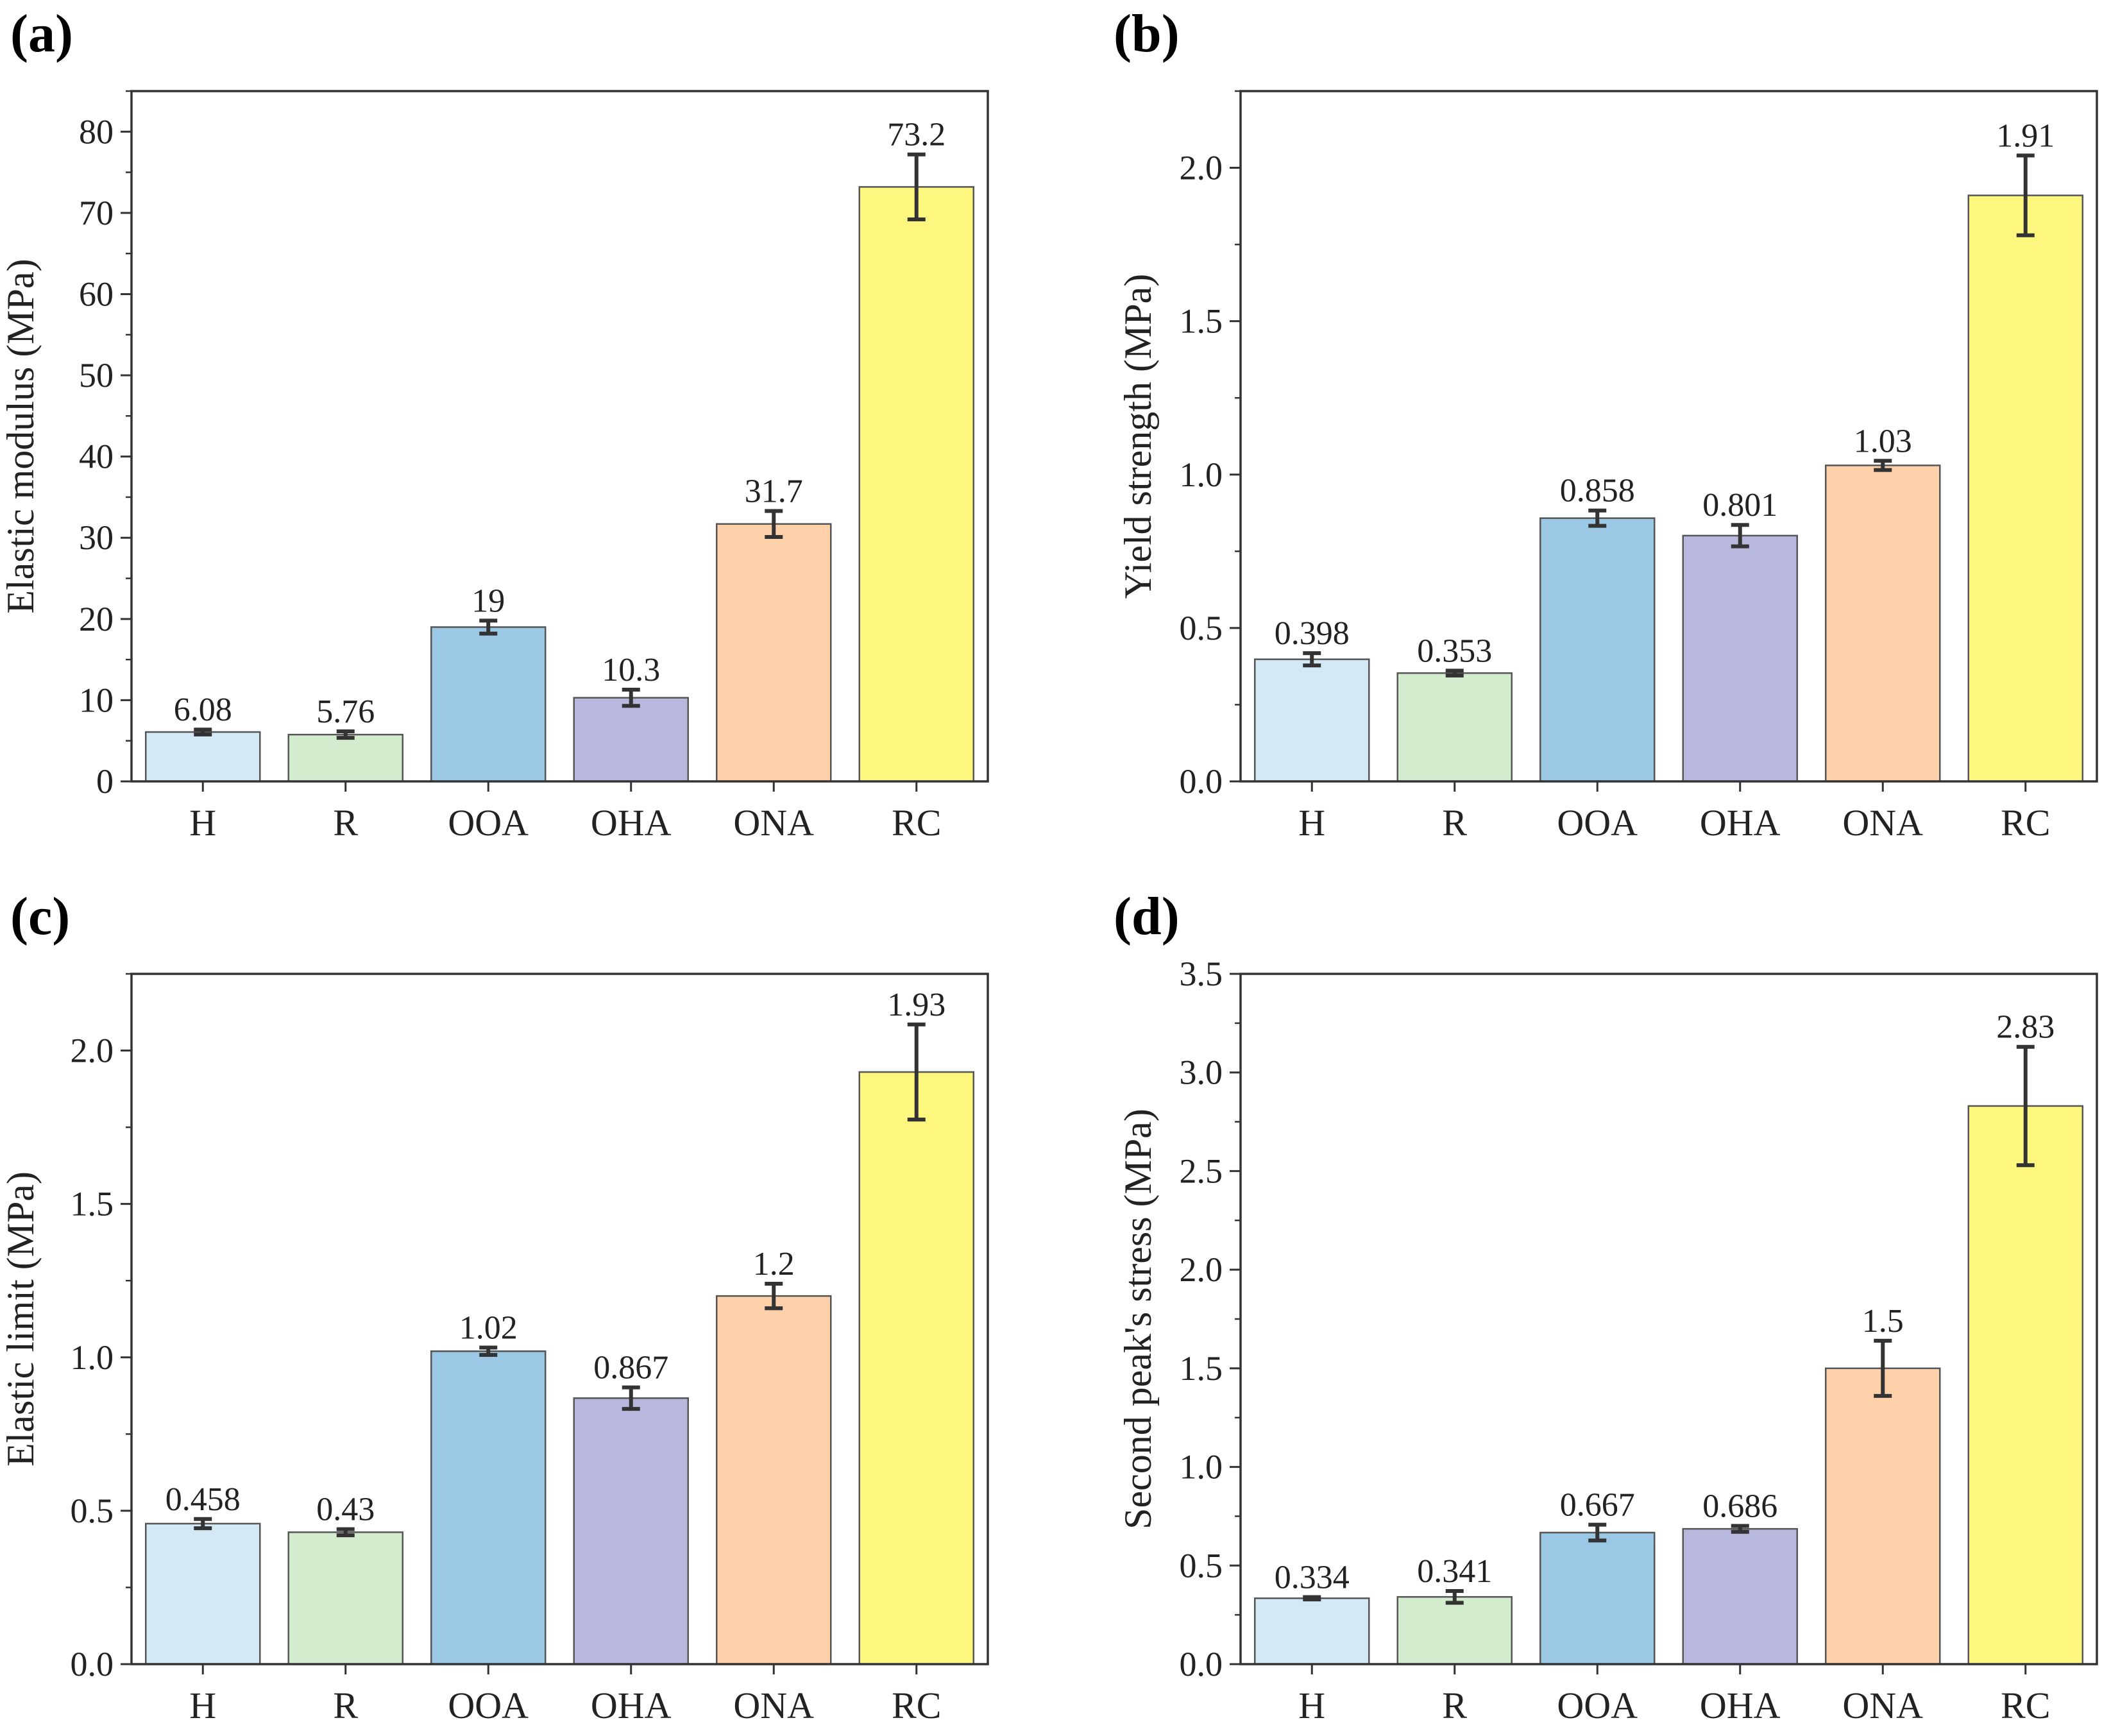  I want to click on y-tick-label: 0.5, so click(1201, 1565).